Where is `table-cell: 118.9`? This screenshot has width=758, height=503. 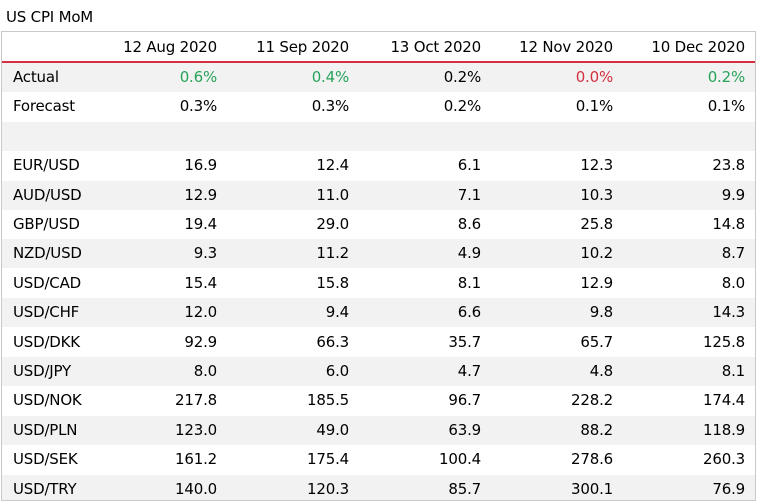
table-cell: 118.9 is located at coordinates (724, 429).